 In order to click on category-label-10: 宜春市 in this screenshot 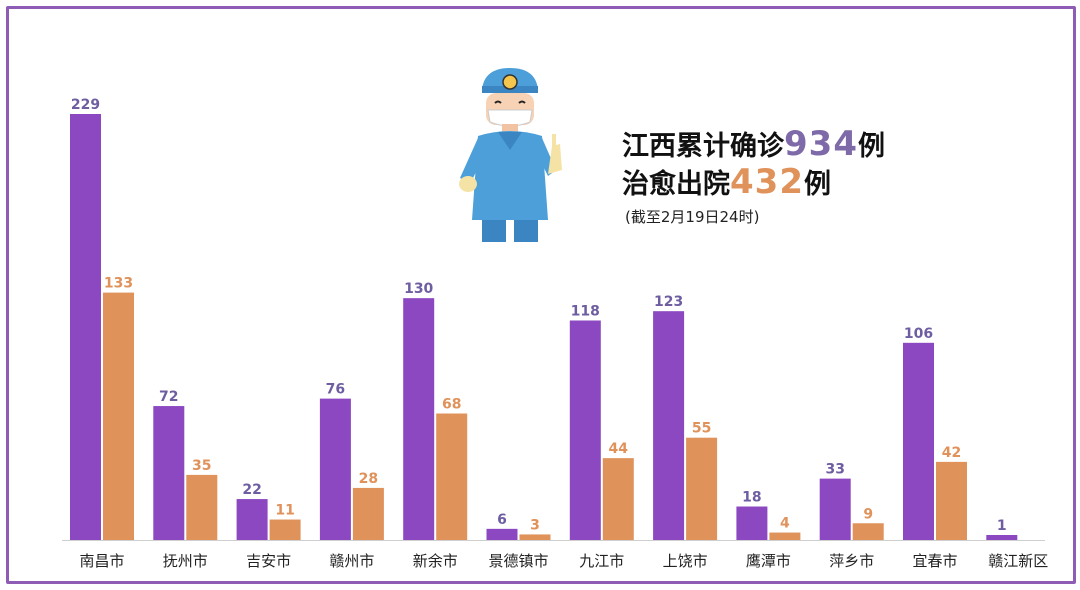, I will do `click(934, 561)`.